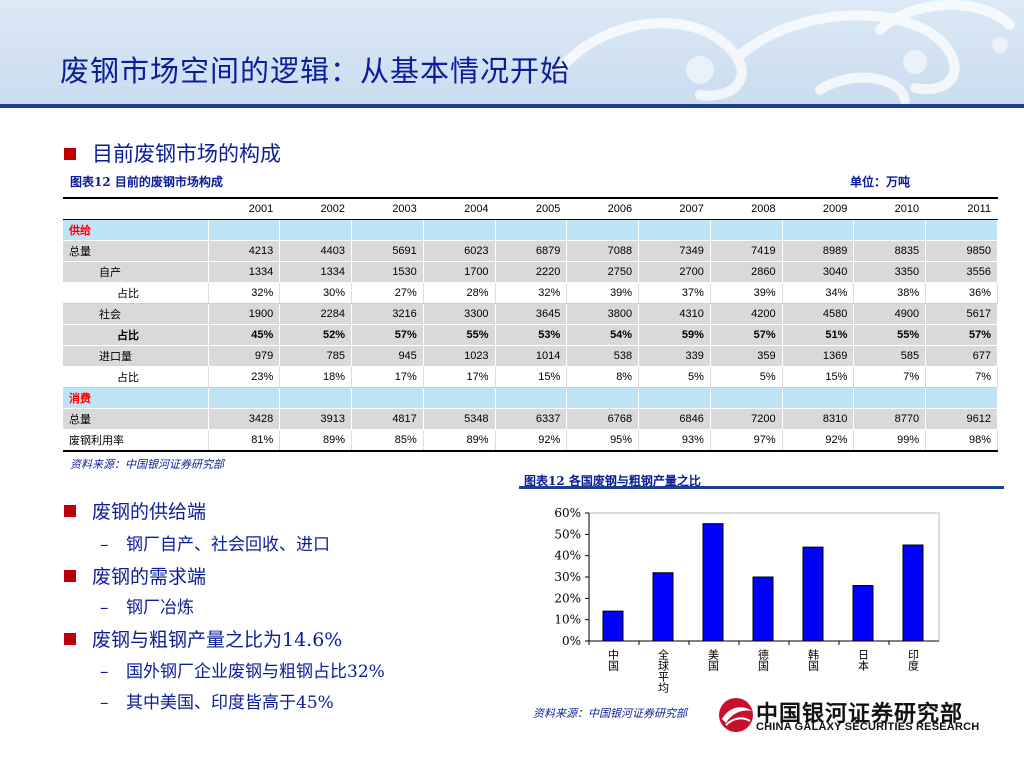 The width and height of the screenshot is (1024, 768). I want to click on row-label: 进口量, so click(136, 356).